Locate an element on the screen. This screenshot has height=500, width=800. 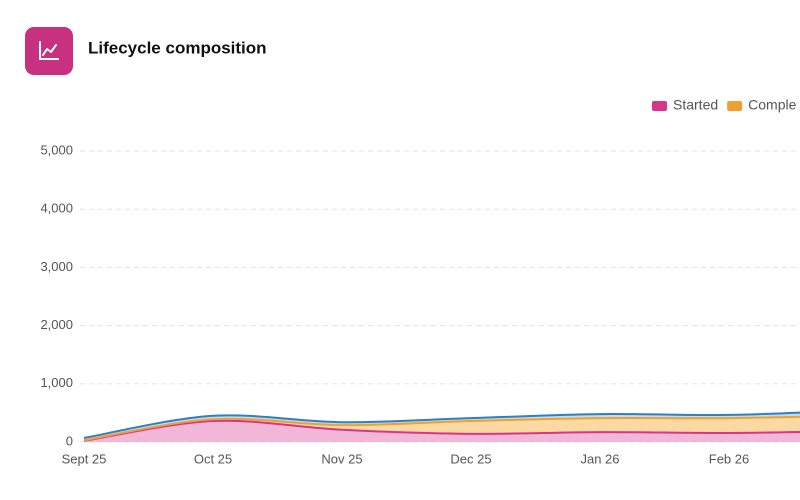
y-tick-label: 1,000 is located at coordinates (56, 382).